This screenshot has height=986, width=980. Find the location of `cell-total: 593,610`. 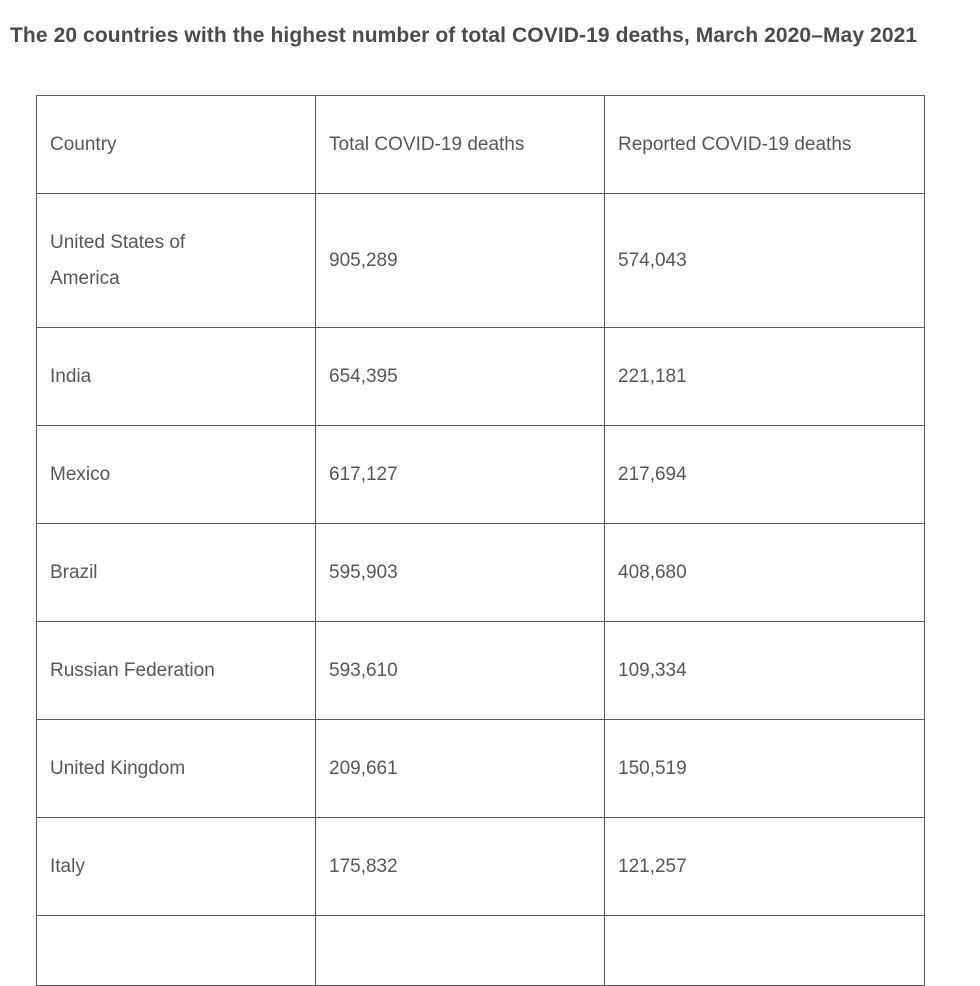

cell-total: 593,610 is located at coordinates (460, 670).